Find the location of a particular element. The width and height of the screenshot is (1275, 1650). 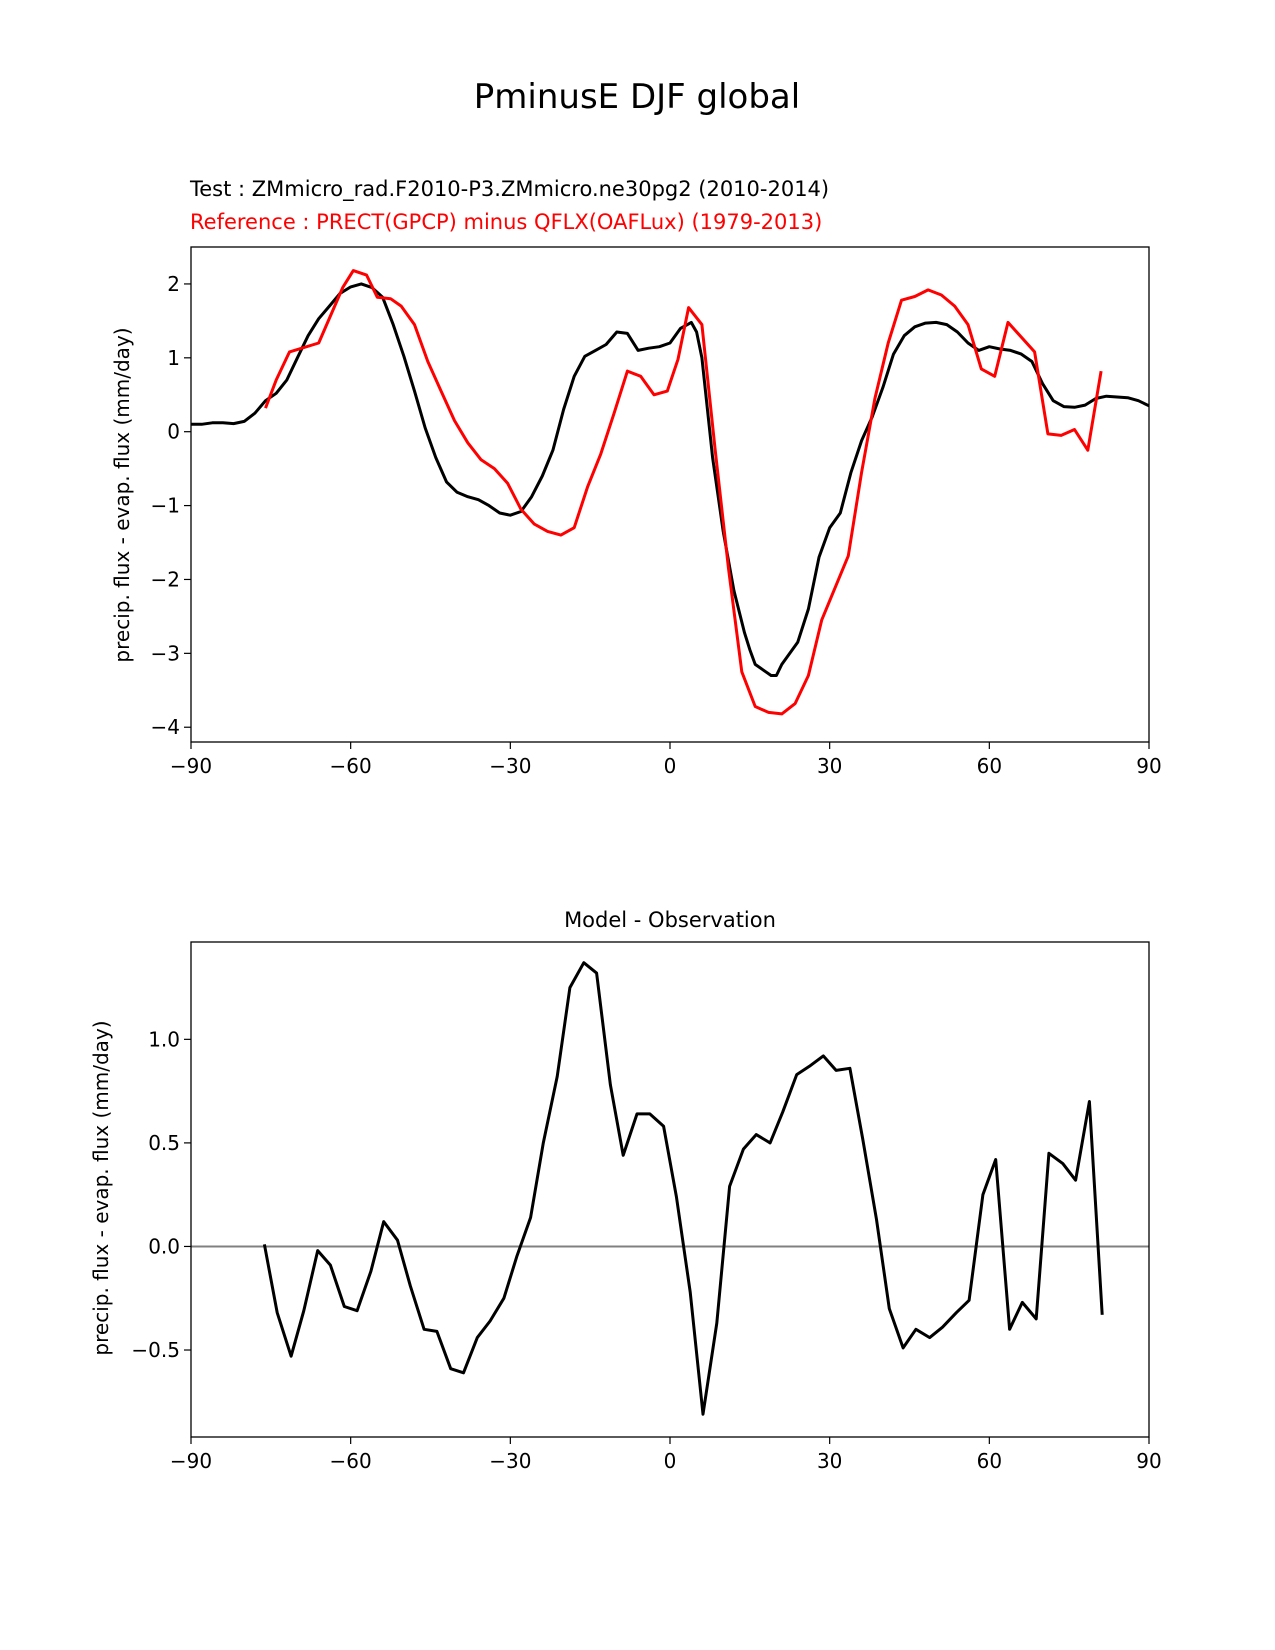

difference-x-tick-label: 30 is located at coordinates (829, 1461).